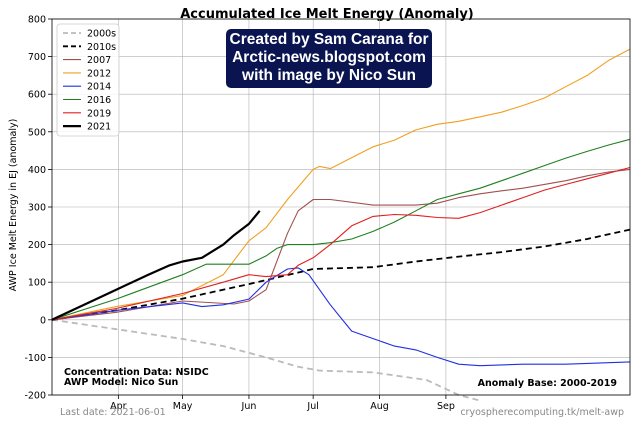  I want to click on y-tick-label: 300, so click(37, 208).